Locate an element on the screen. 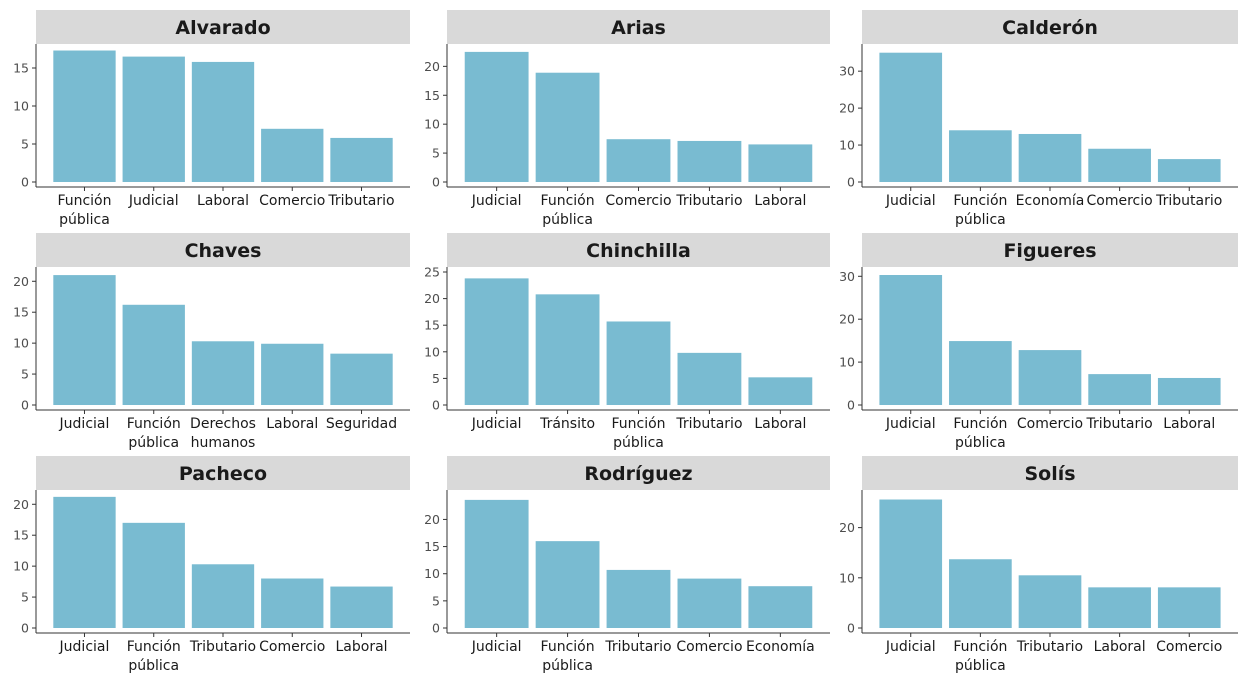 The image size is (1243, 679). x-tick-label: Derechos humanos is located at coordinates (223, 433).